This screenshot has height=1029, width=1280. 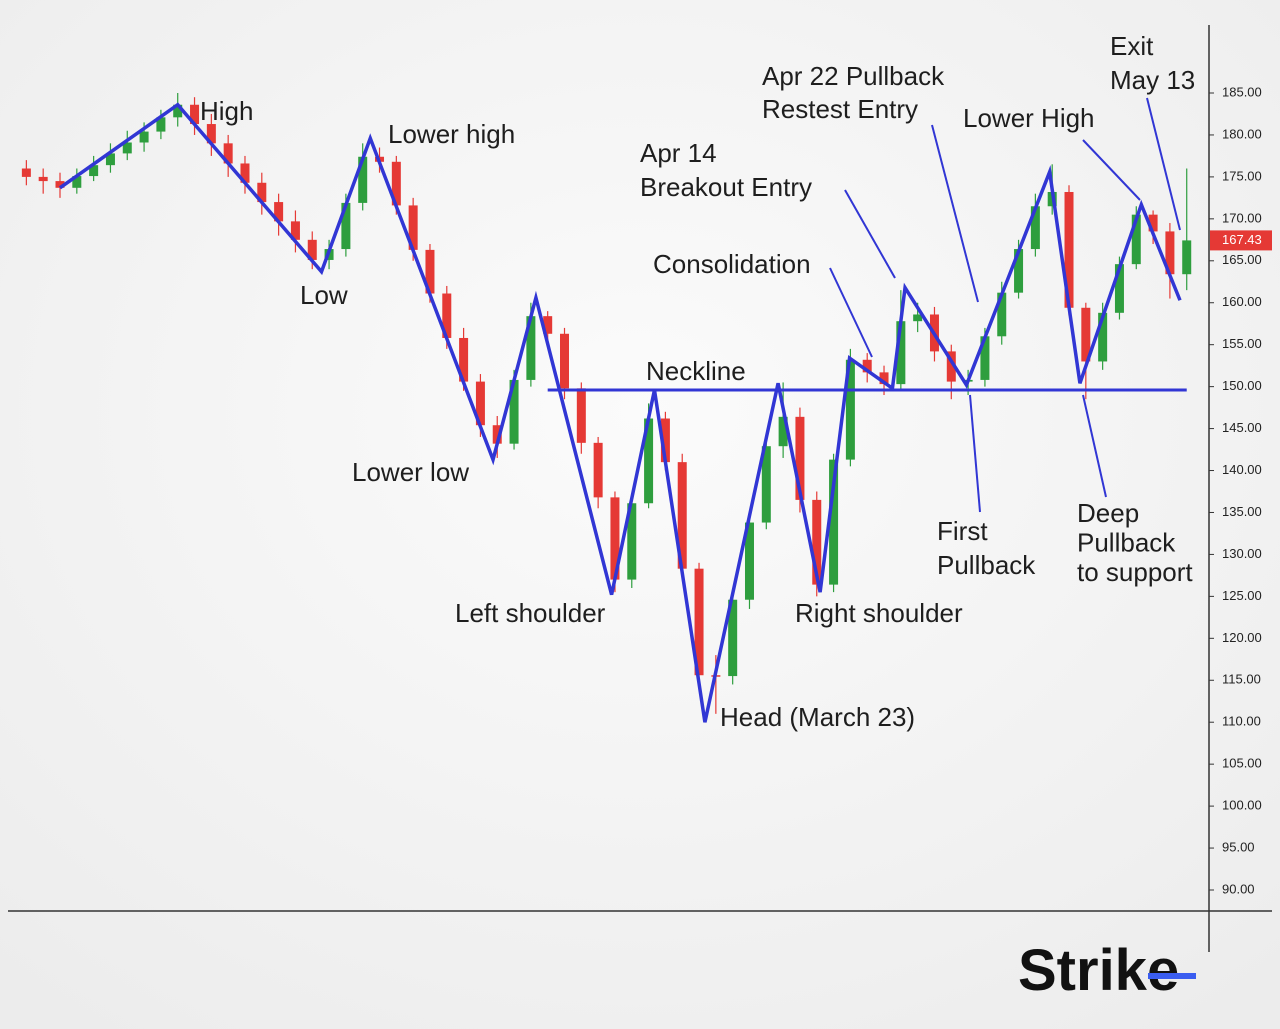 I want to click on y-tick-label: 130.00, so click(x=1242, y=553).